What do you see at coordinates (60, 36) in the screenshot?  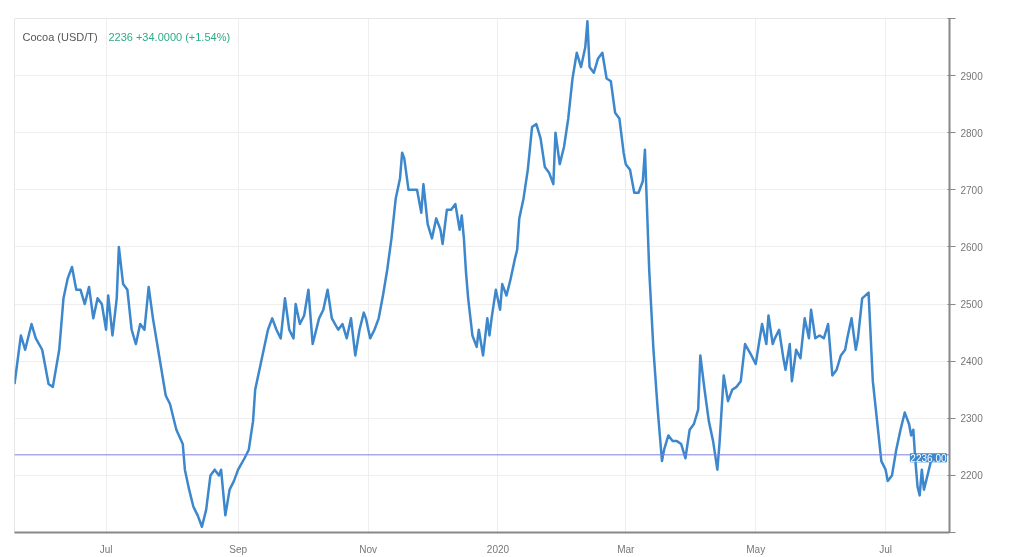 I see `text: Cocoa (USD/T)` at bounding box center [60, 36].